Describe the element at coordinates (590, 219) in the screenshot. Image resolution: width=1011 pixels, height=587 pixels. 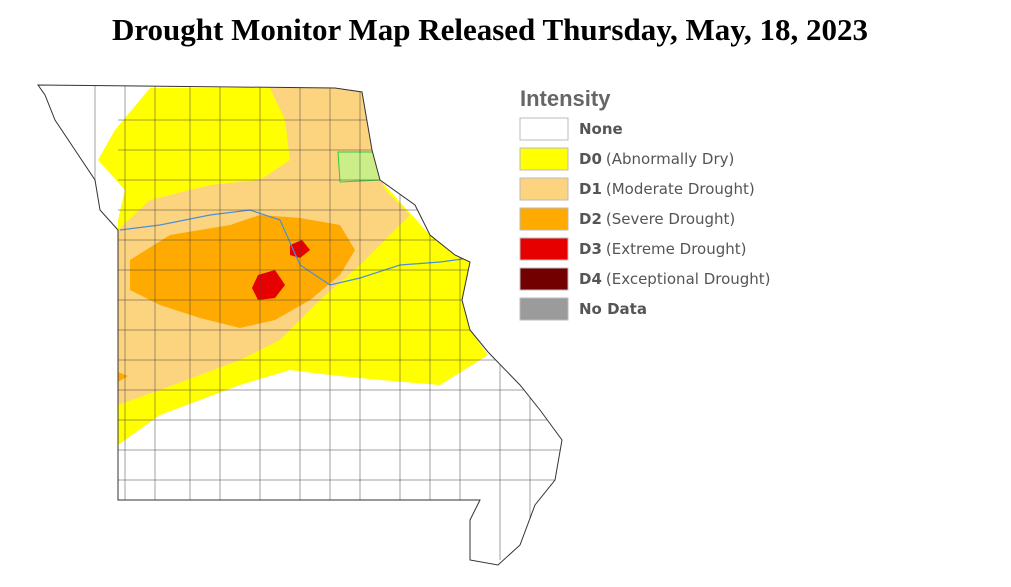
I see `legend-code: D2` at that location.